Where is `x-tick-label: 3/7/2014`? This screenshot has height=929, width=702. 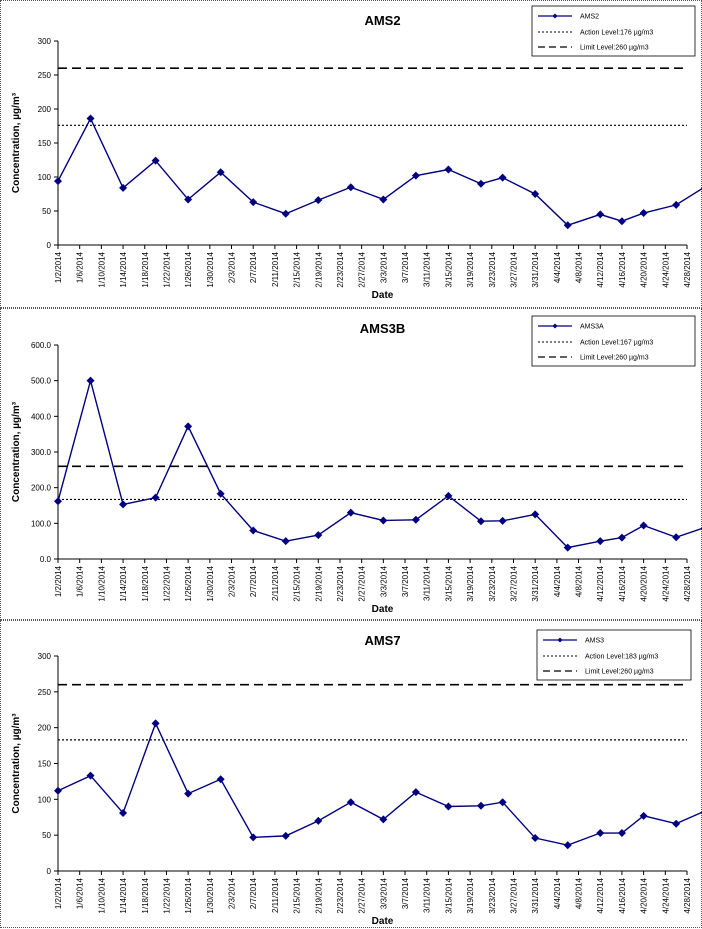 x-tick-label: 3/7/2014 is located at coordinates (405, 267).